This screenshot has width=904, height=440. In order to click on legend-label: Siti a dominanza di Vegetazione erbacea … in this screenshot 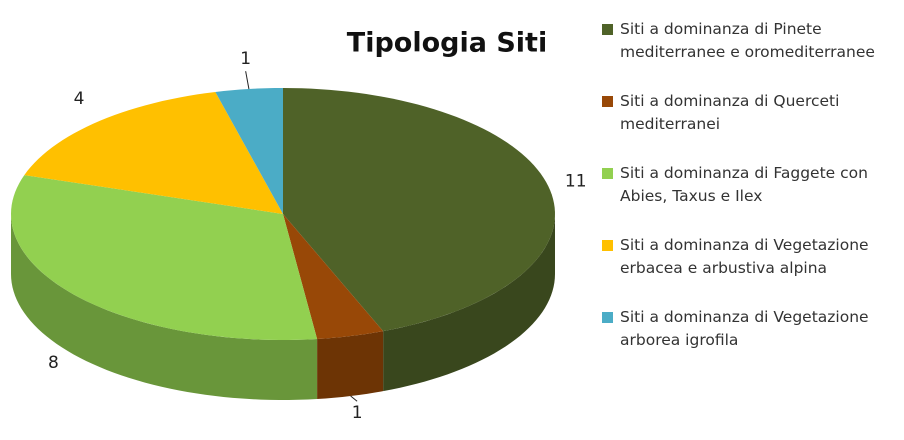, I will do `click(744, 256)`.